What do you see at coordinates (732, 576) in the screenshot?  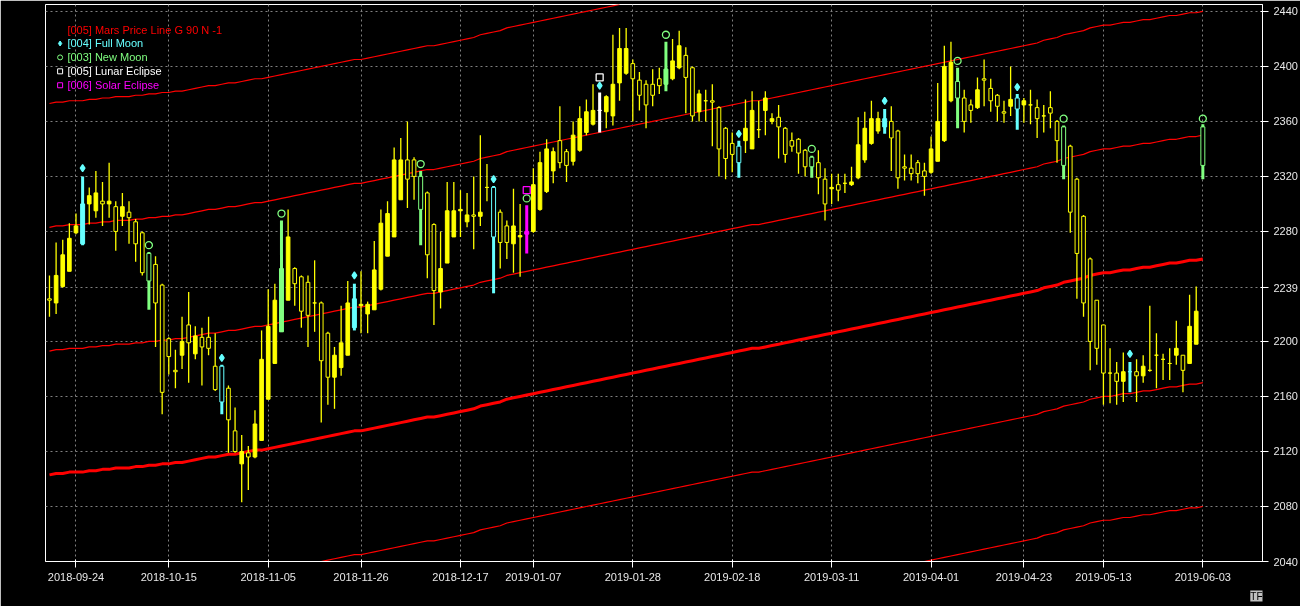 I see `x-tick-label: 2019-02-18` at bounding box center [732, 576].